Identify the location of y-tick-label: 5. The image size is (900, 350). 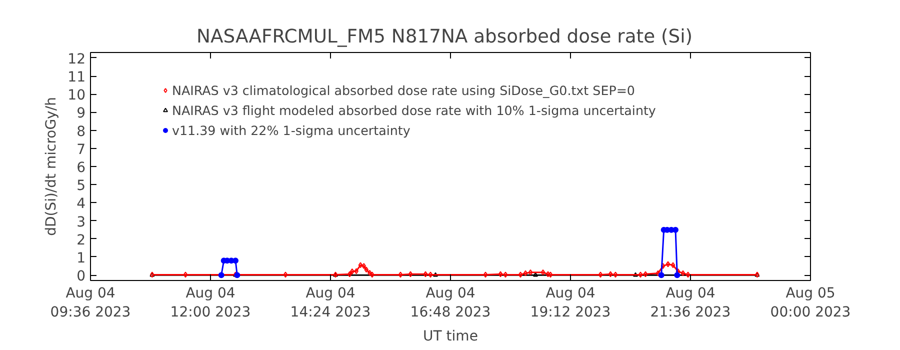
(81, 186).